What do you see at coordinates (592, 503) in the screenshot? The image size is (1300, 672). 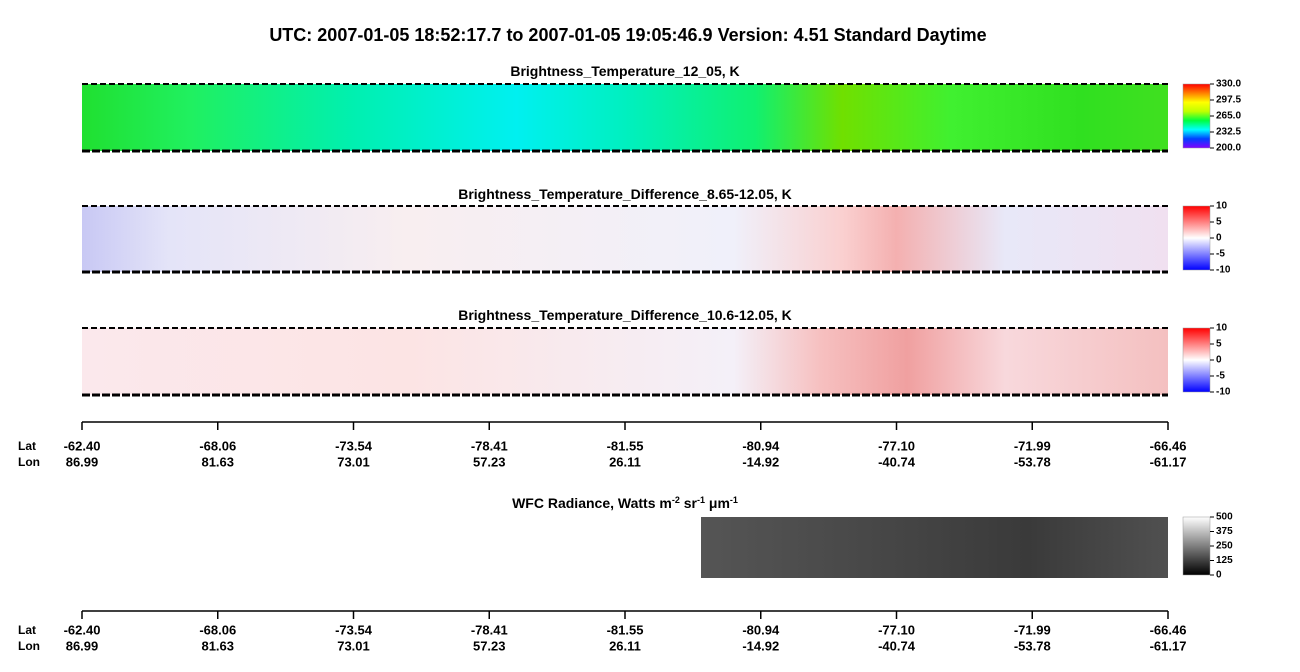 I see `title-part: WFC Radiance, Watts m` at bounding box center [592, 503].